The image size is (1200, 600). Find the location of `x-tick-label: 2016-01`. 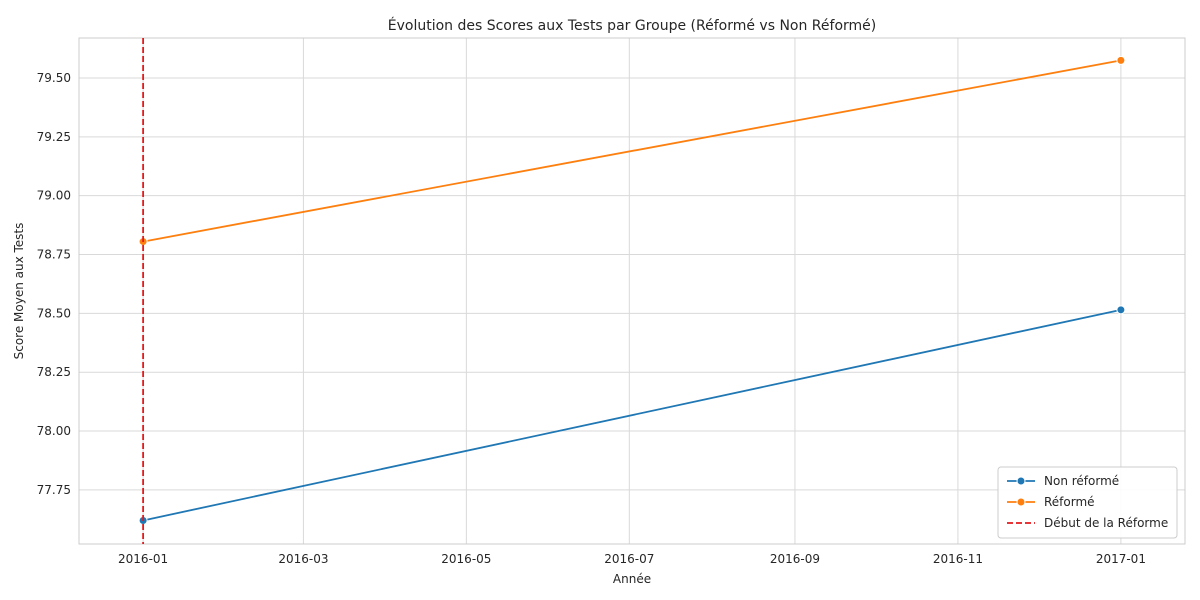

x-tick-label: 2016-01 is located at coordinates (143, 559).